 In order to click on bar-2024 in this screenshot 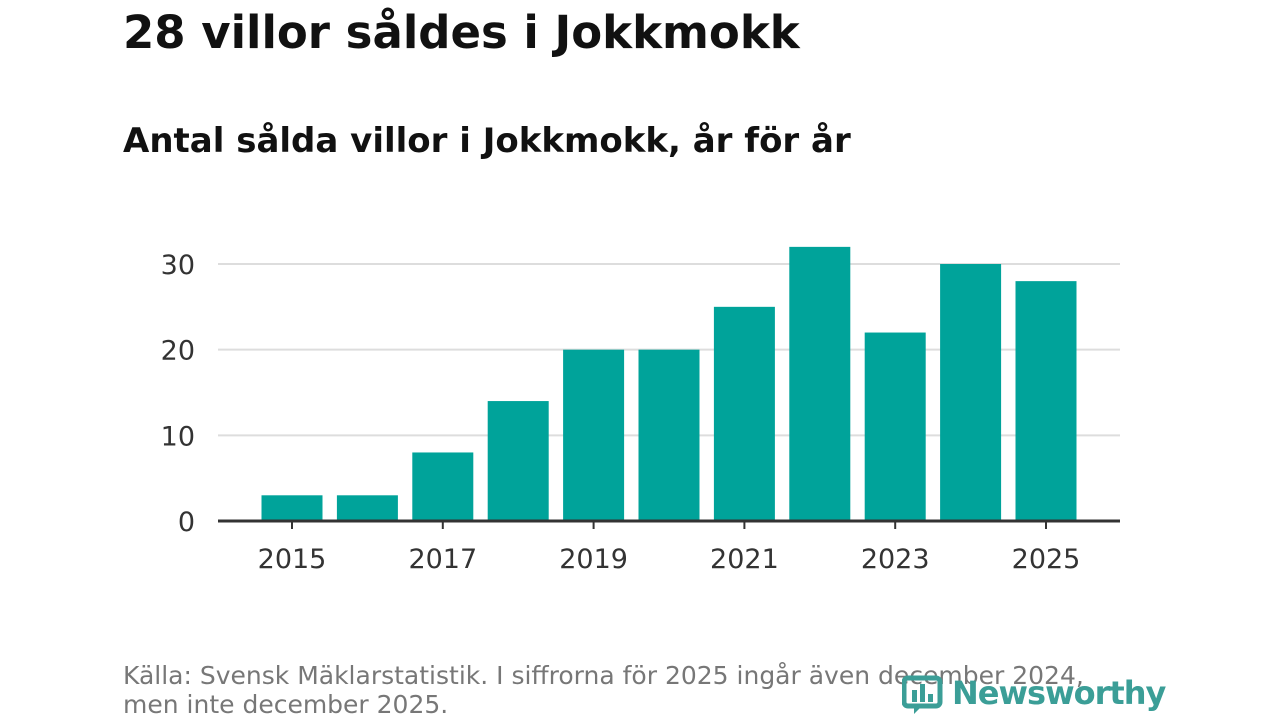, I will do `click(971, 392)`.